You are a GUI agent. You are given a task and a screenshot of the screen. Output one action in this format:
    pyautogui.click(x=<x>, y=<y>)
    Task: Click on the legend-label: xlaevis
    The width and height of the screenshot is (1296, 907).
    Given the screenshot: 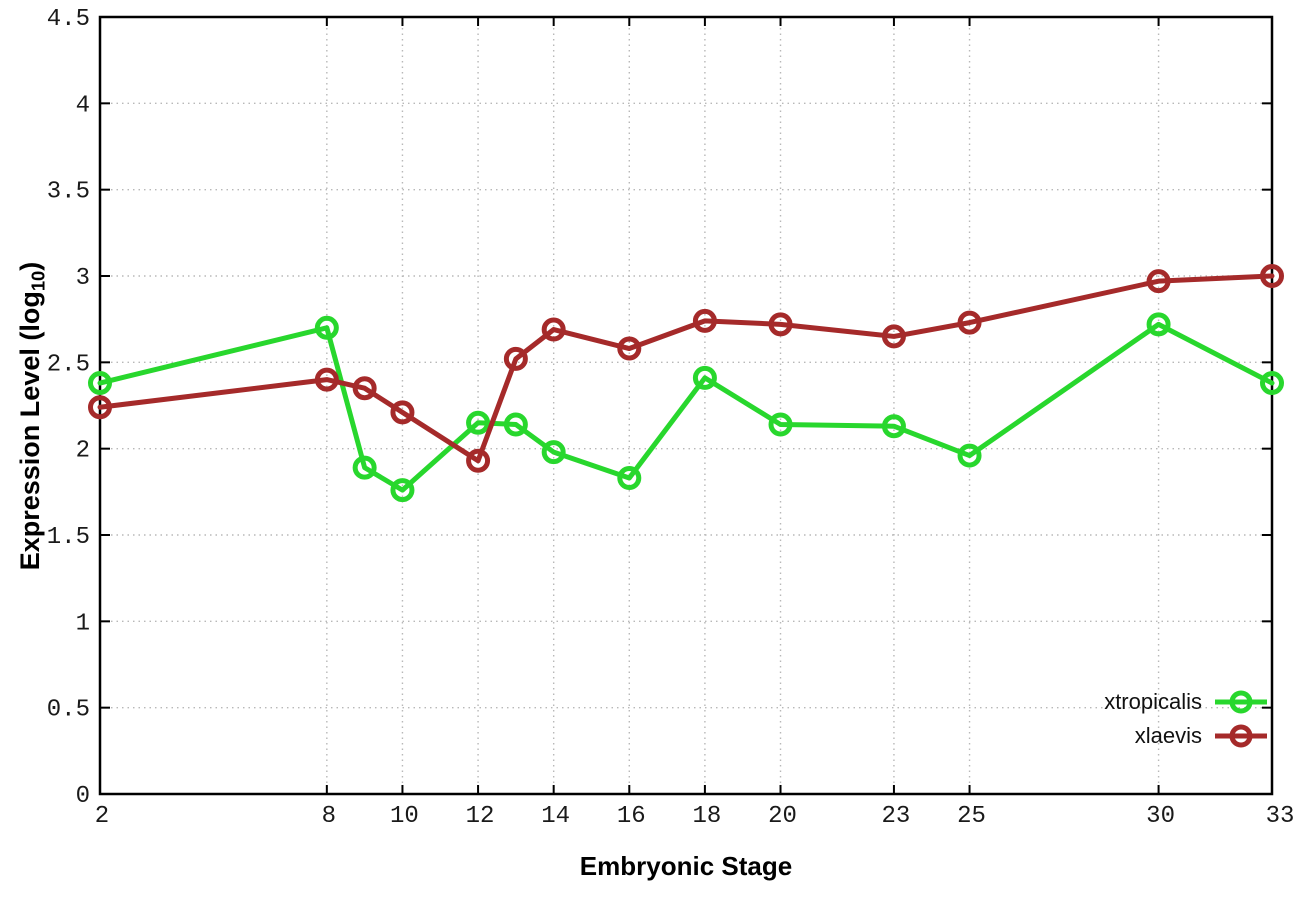 What is the action you would take?
    pyautogui.click(x=1168, y=735)
    